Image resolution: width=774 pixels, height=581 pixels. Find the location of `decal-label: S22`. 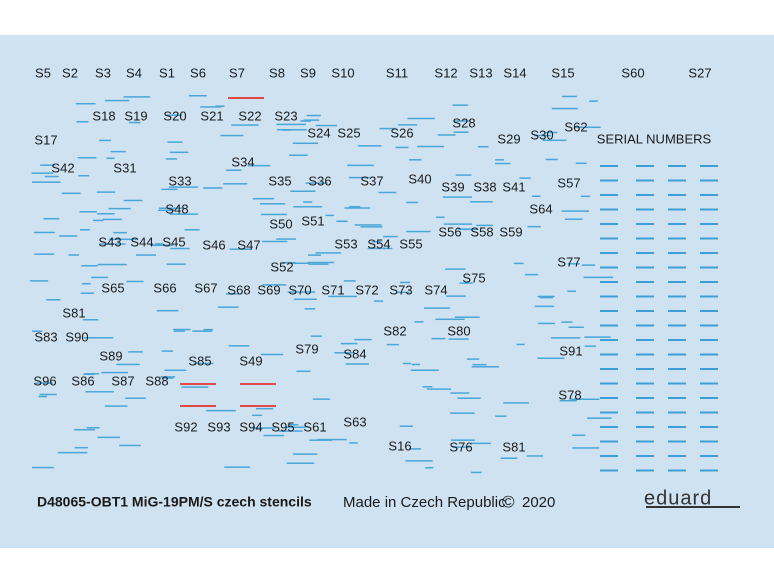

decal-label: S22 is located at coordinates (249, 115).